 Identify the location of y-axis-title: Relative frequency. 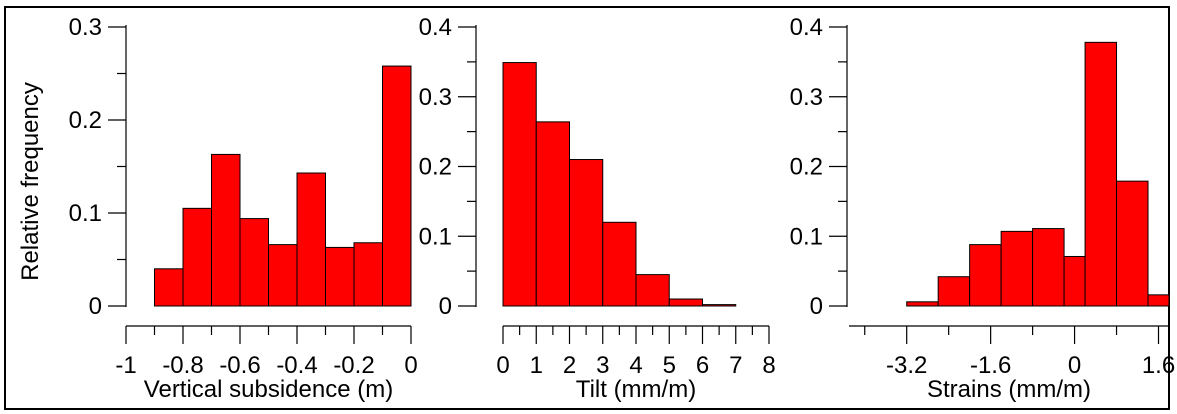
(30, 181).